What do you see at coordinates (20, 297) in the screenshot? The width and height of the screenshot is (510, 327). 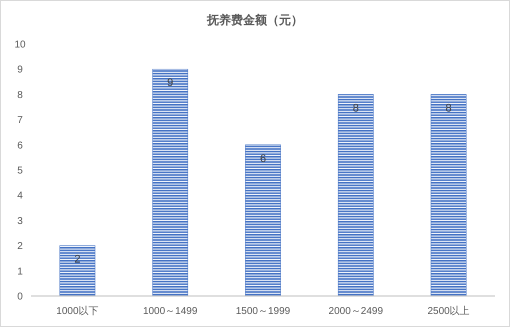 I see `y-tick-label: 0` at bounding box center [20, 297].